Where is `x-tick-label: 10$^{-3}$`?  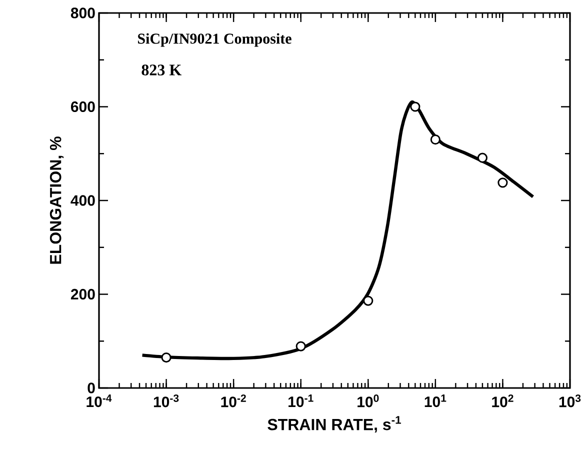
x-tick-label: 10$^{-3}$ is located at coordinates (166, 401).